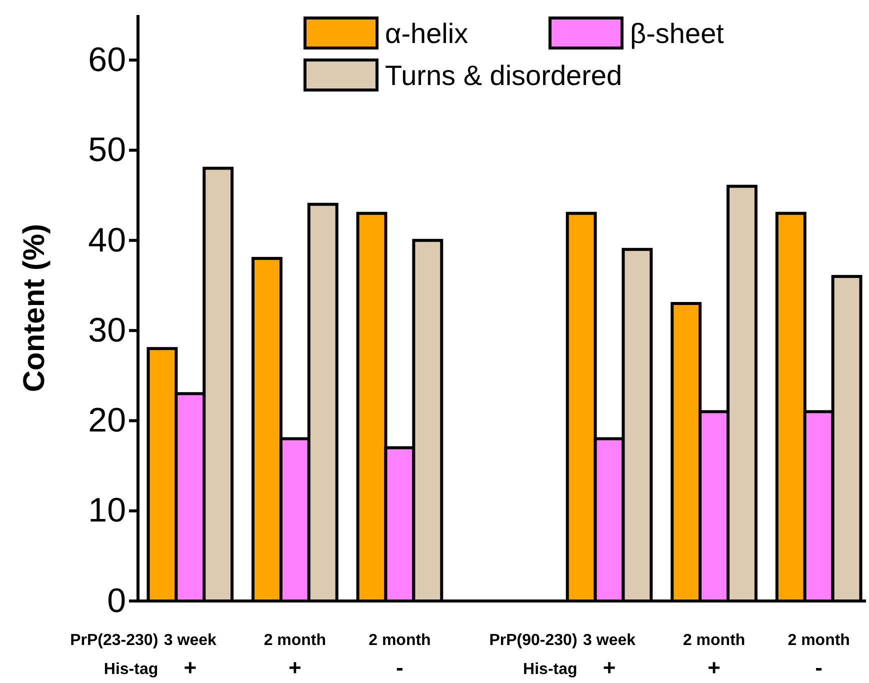 This screenshot has width=869, height=683. I want to click on legend-label: Turns & disordered, so click(503, 75).